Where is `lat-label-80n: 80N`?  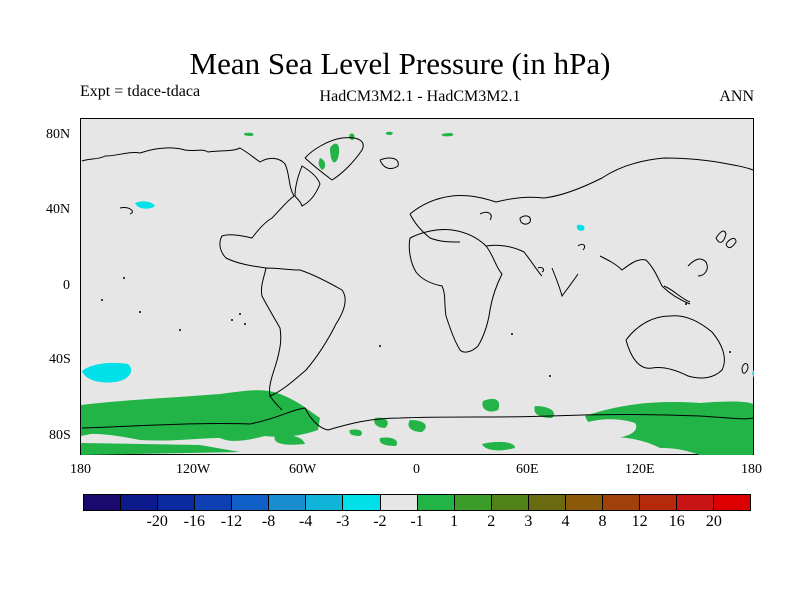
lat-label-80n: 80N is located at coordinates (58, 134).